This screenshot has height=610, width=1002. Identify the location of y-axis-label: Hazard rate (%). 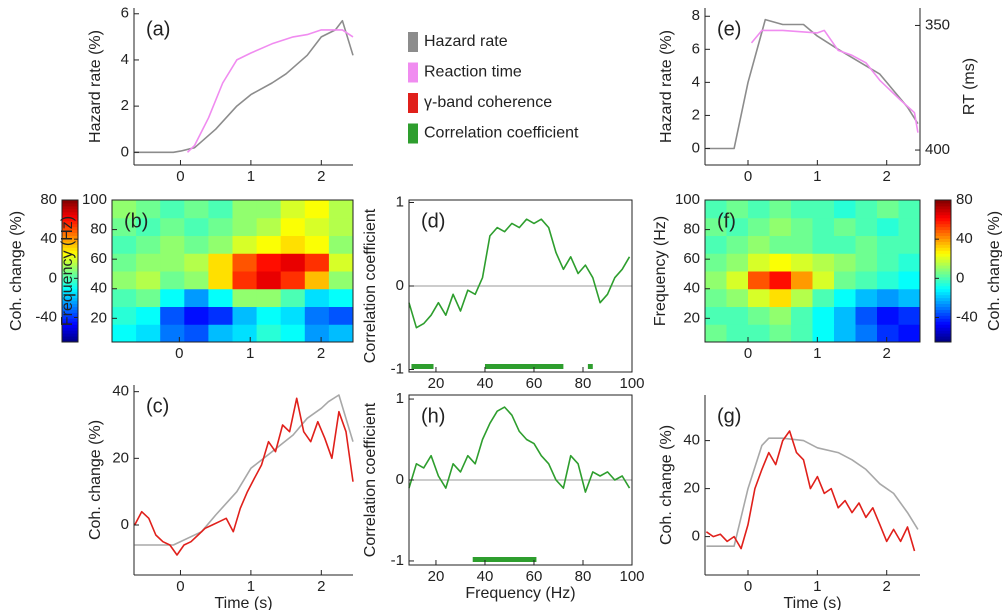
(666, 86).